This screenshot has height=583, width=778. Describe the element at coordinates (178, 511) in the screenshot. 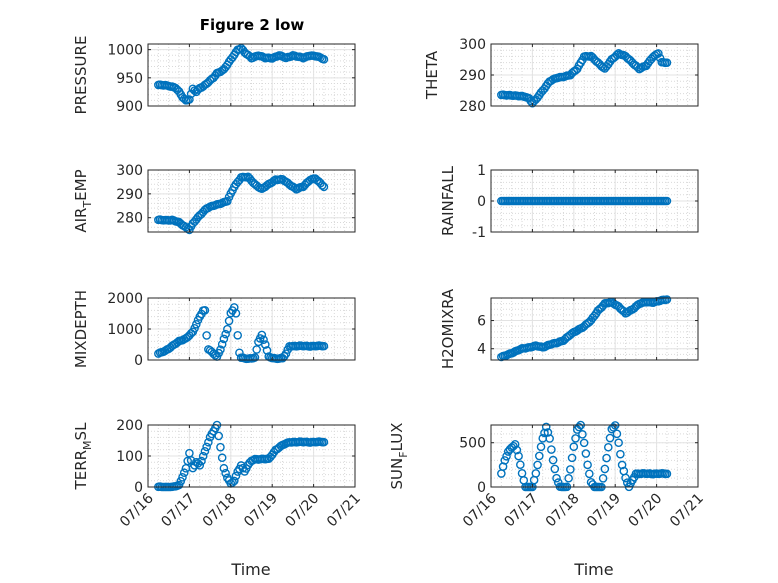

I see `terr-msl-x-tick-label: 07/17` at that location.